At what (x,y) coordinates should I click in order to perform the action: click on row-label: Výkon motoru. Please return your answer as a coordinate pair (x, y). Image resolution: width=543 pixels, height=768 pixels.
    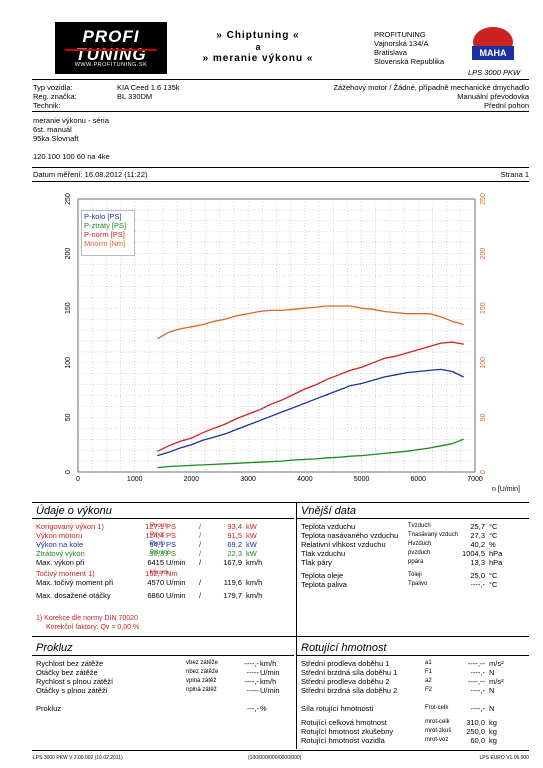
    Looking at the image, I should click on (59, 535).